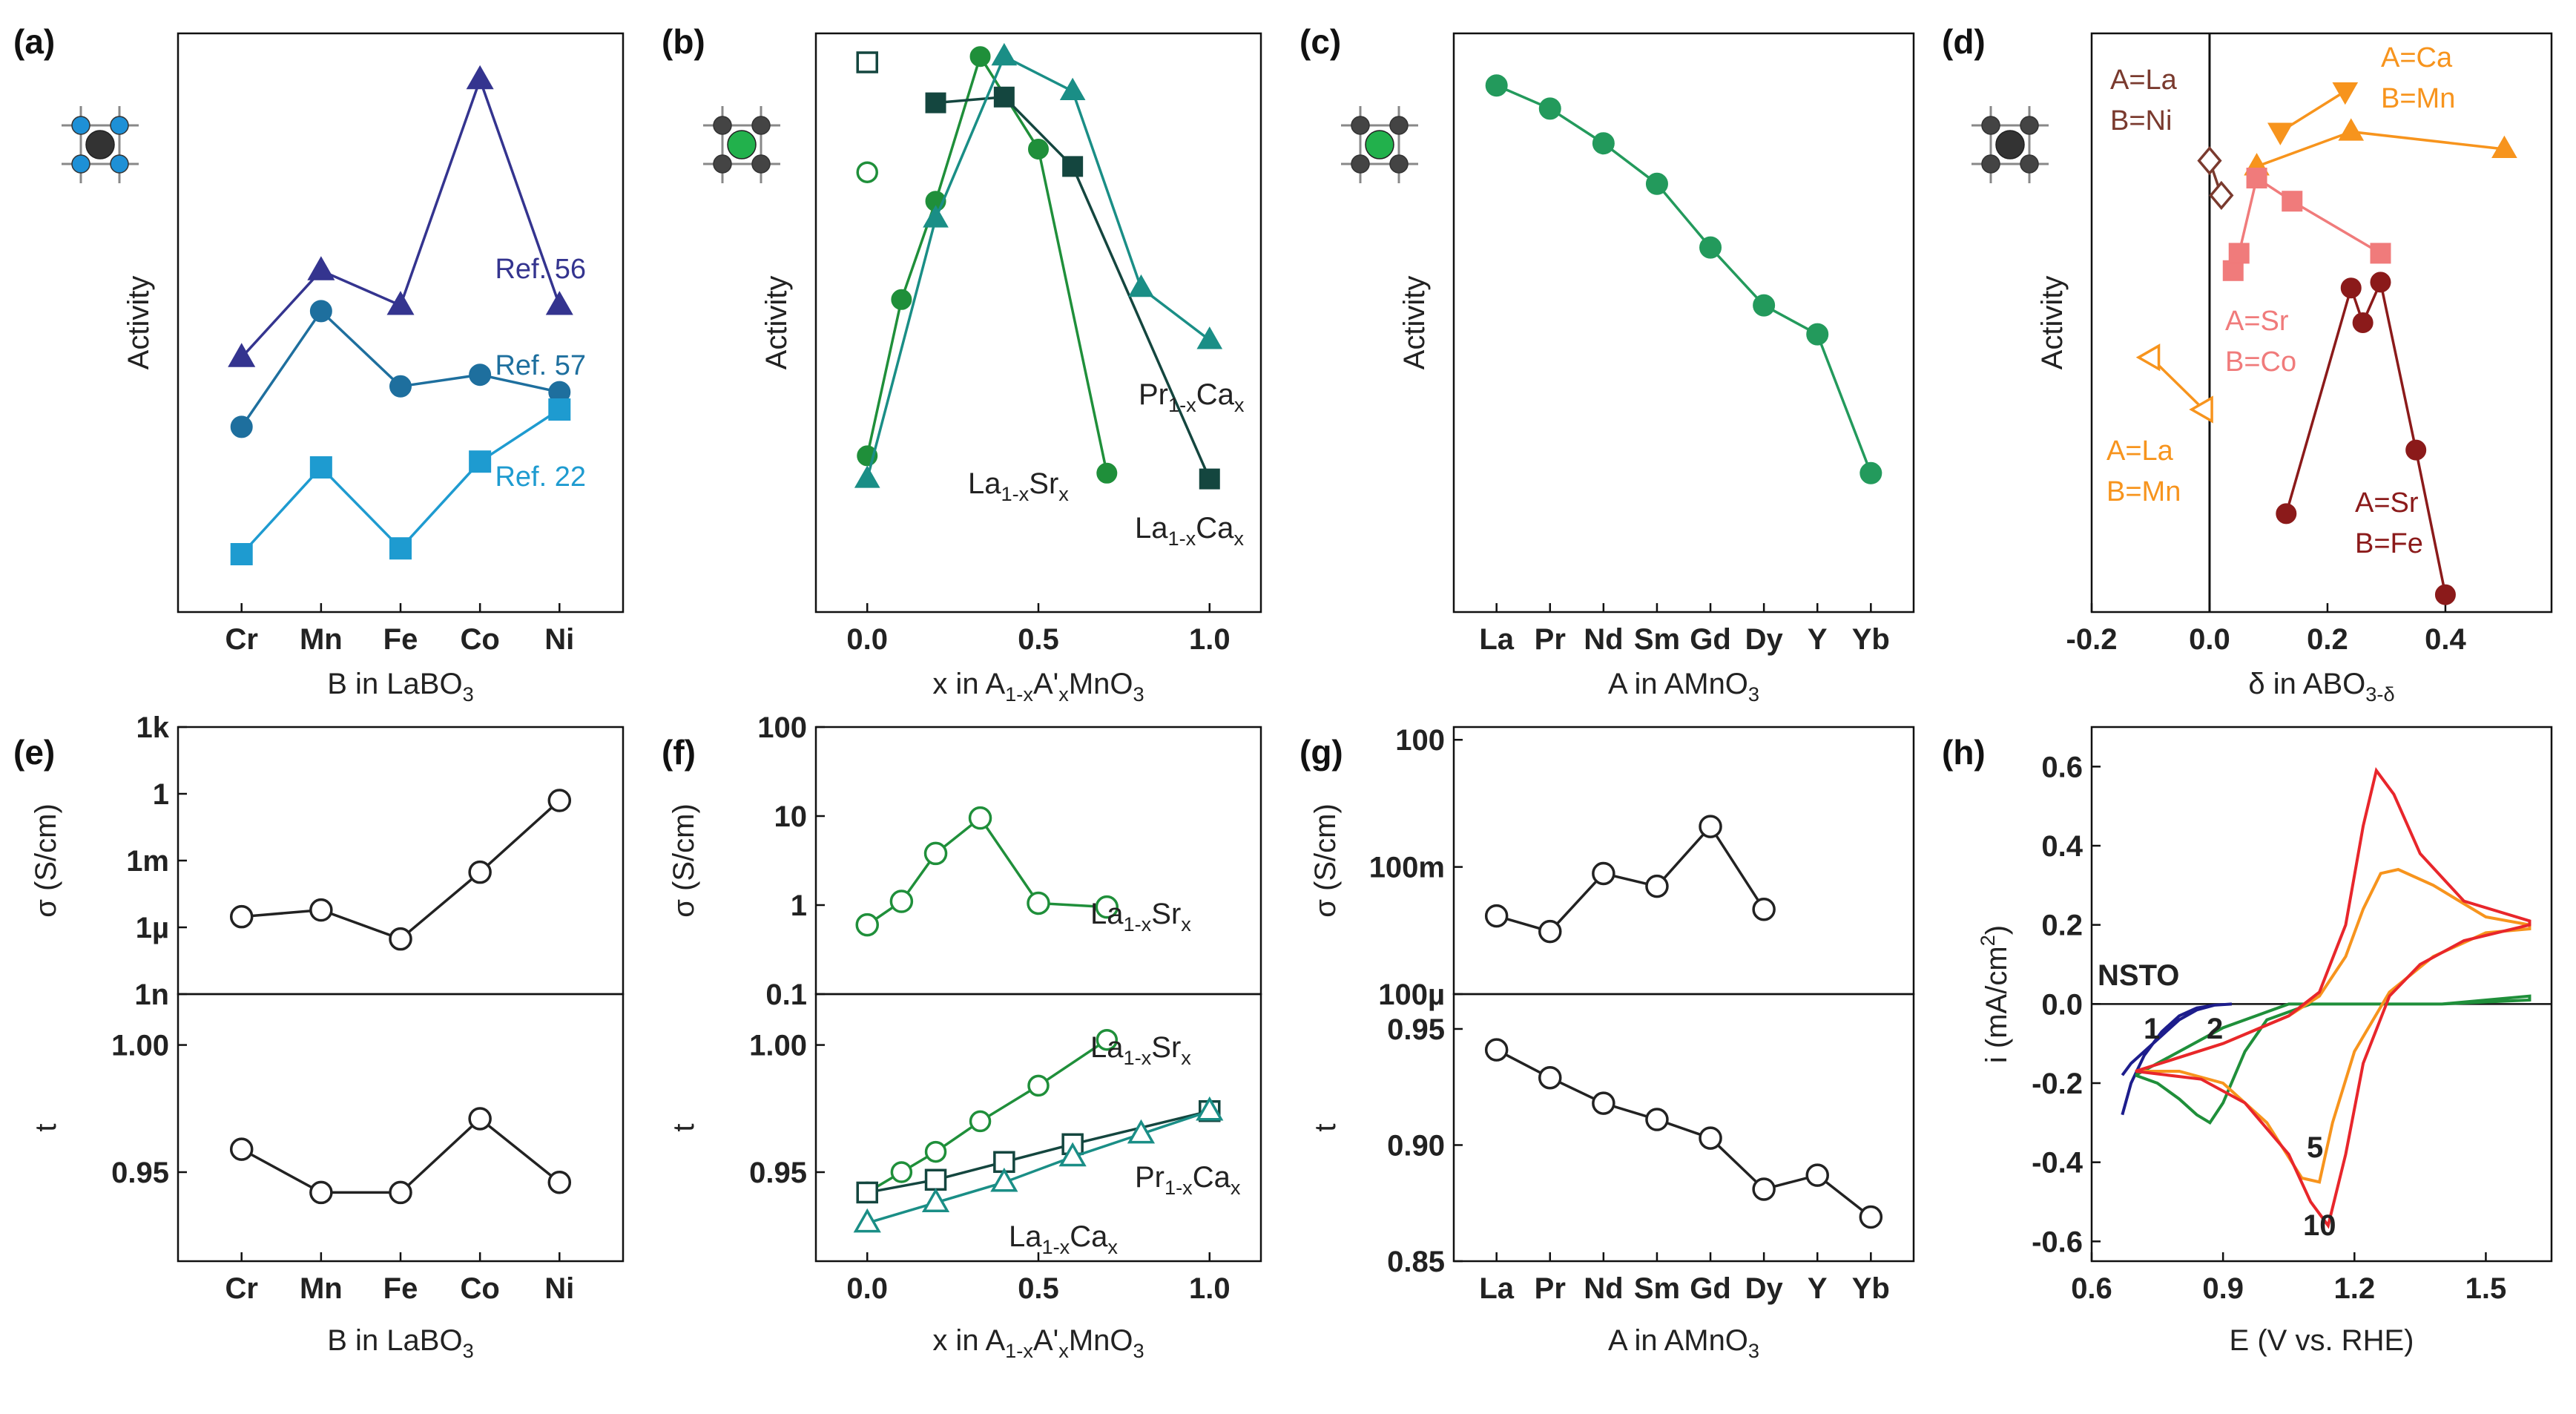 This screenshot has height=1414, width=2576. What do you see at coordinates (1325, 1127) in the screenshot?
I see `panel-g-t-label: t` at bounding box center [1325, 1127].